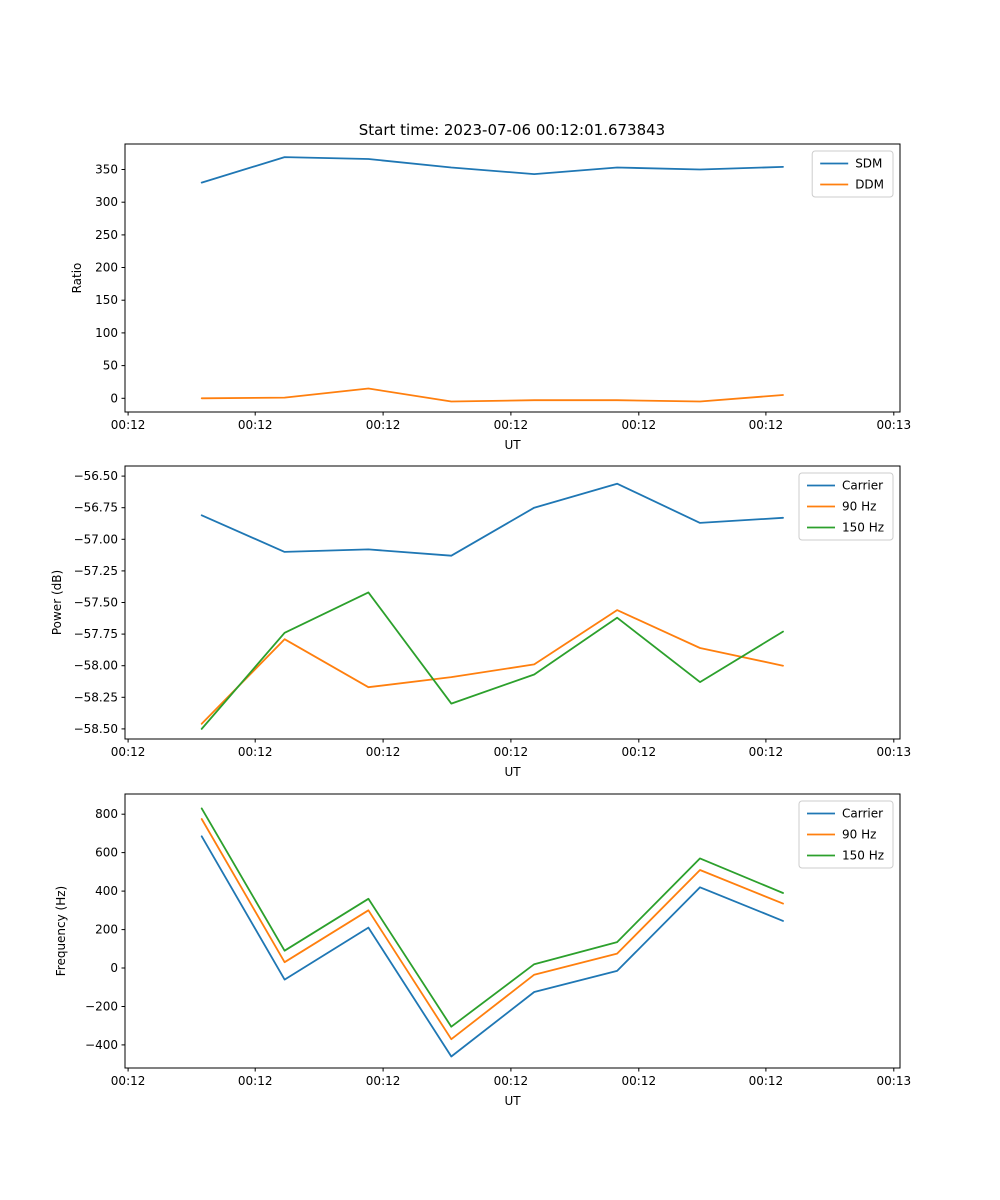 This screenshot has height=1200, width=1000. I want to click on y-tick-label: −57.50, so click(96, 603).